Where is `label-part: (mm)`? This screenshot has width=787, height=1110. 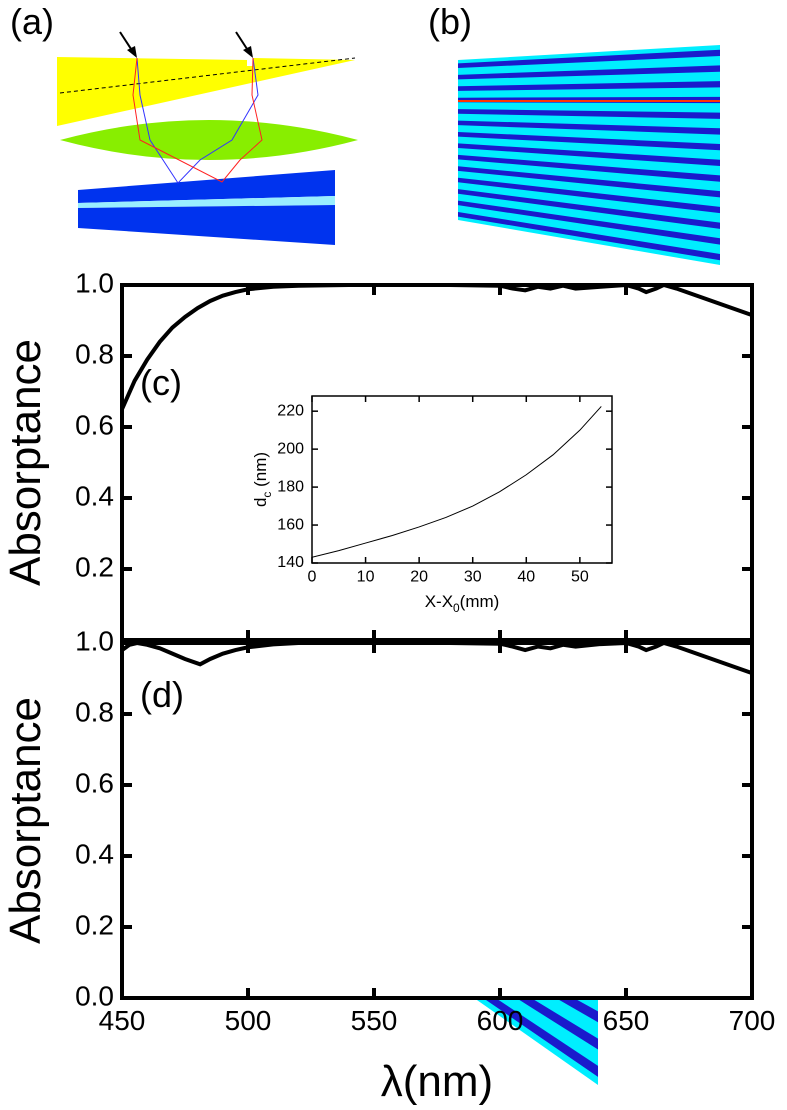 label-part: (mm) is located at coordinates (480, 601).